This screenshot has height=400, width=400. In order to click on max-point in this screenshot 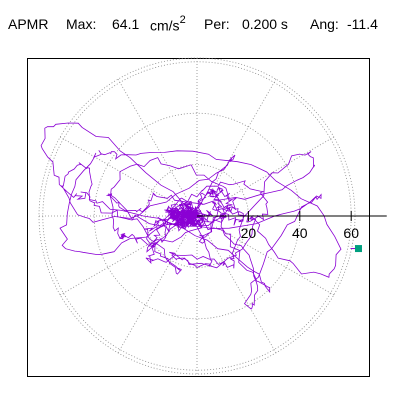, I will do `click(358, 249)`.